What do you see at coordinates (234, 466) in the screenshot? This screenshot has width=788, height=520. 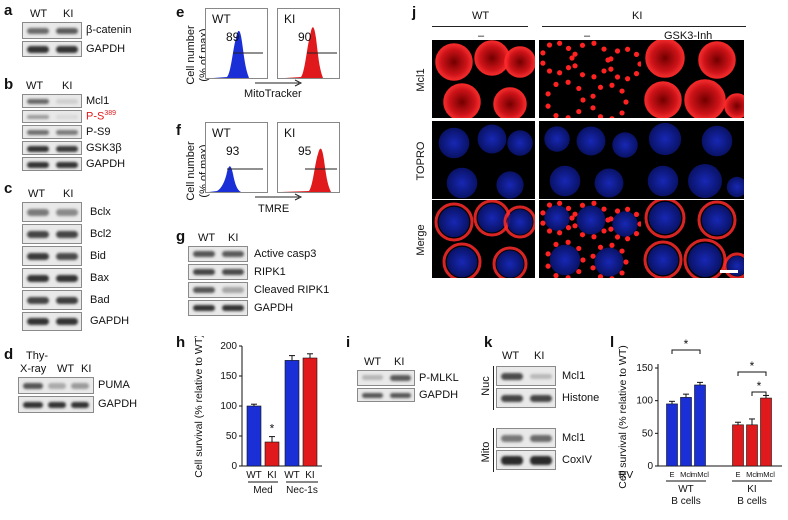 I see `panel-h-ytick-label: 0` at bounding box center [234, 466].